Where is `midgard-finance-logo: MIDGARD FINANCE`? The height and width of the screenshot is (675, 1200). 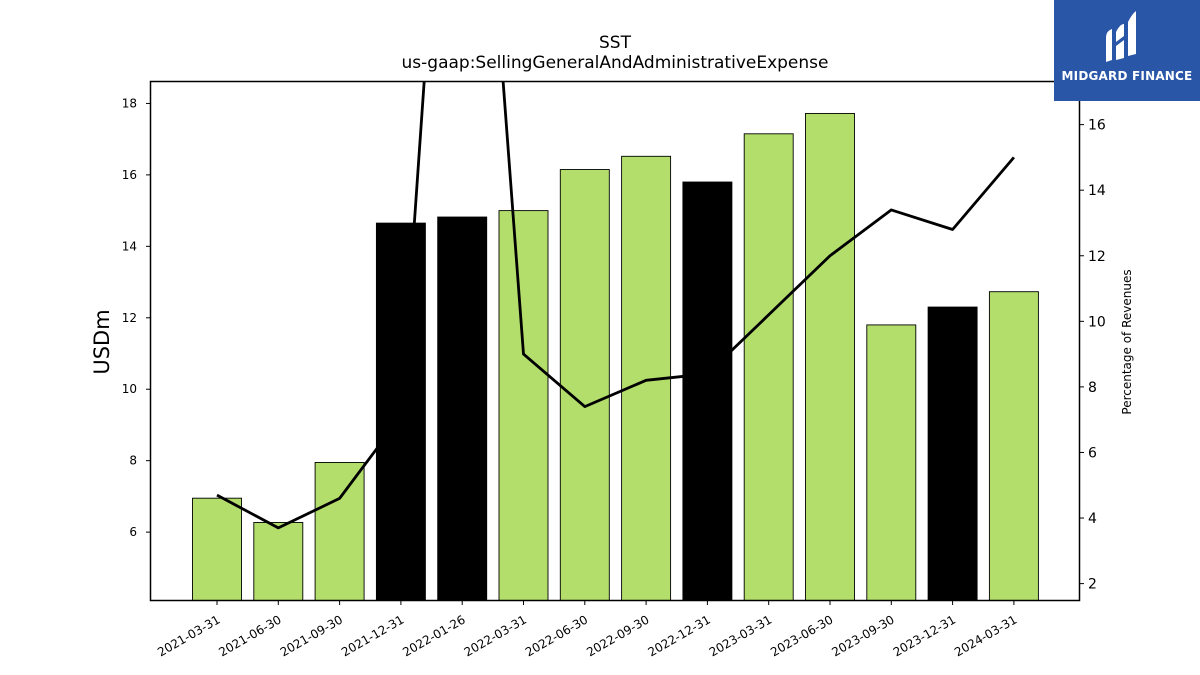 midgard-finance-logo: MIDGARD FINANCE is located at coordinates (1127, 50).